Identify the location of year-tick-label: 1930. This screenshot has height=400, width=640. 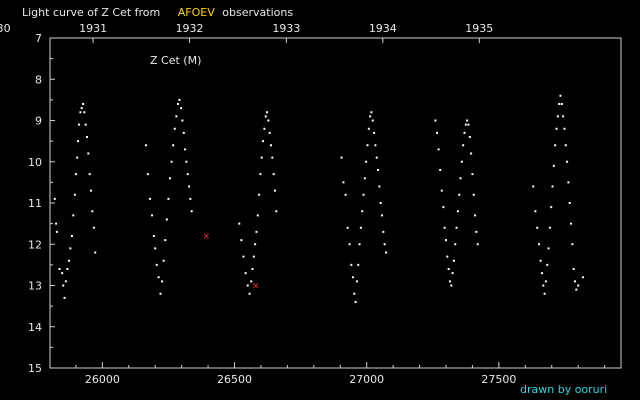
(5, 28).